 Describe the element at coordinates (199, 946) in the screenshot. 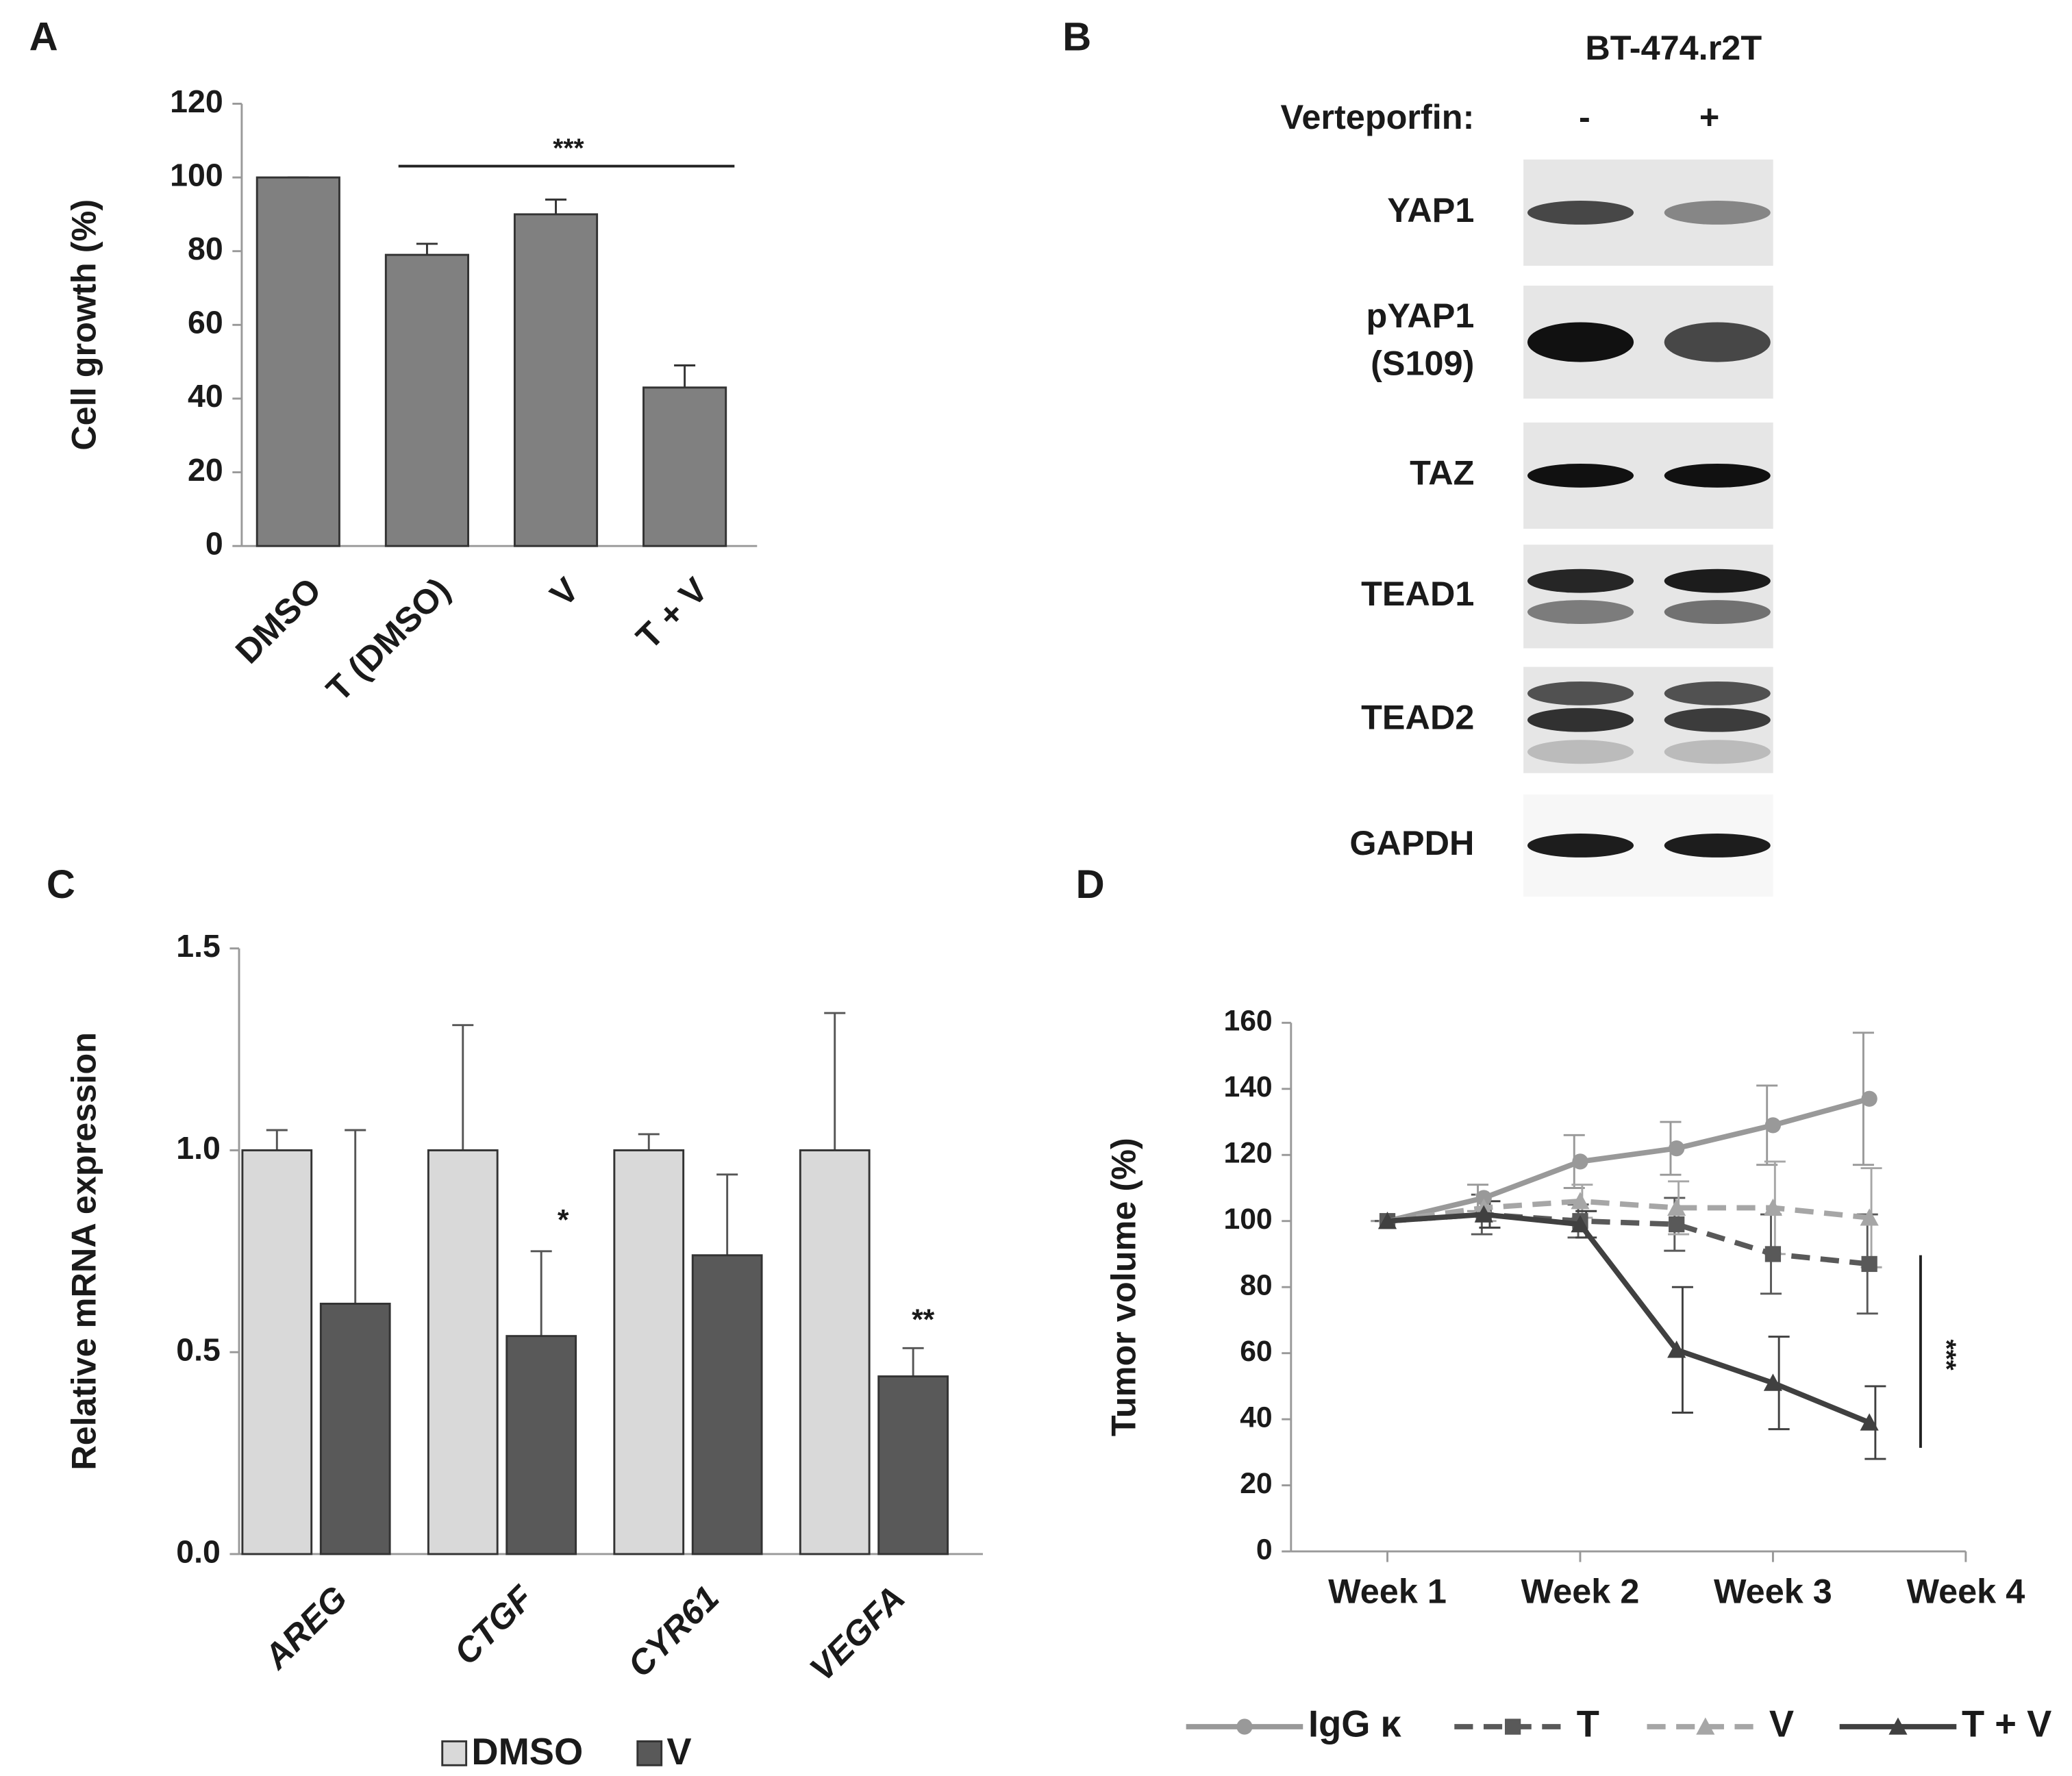

I see `y-tick-label: 1.5` at that location.